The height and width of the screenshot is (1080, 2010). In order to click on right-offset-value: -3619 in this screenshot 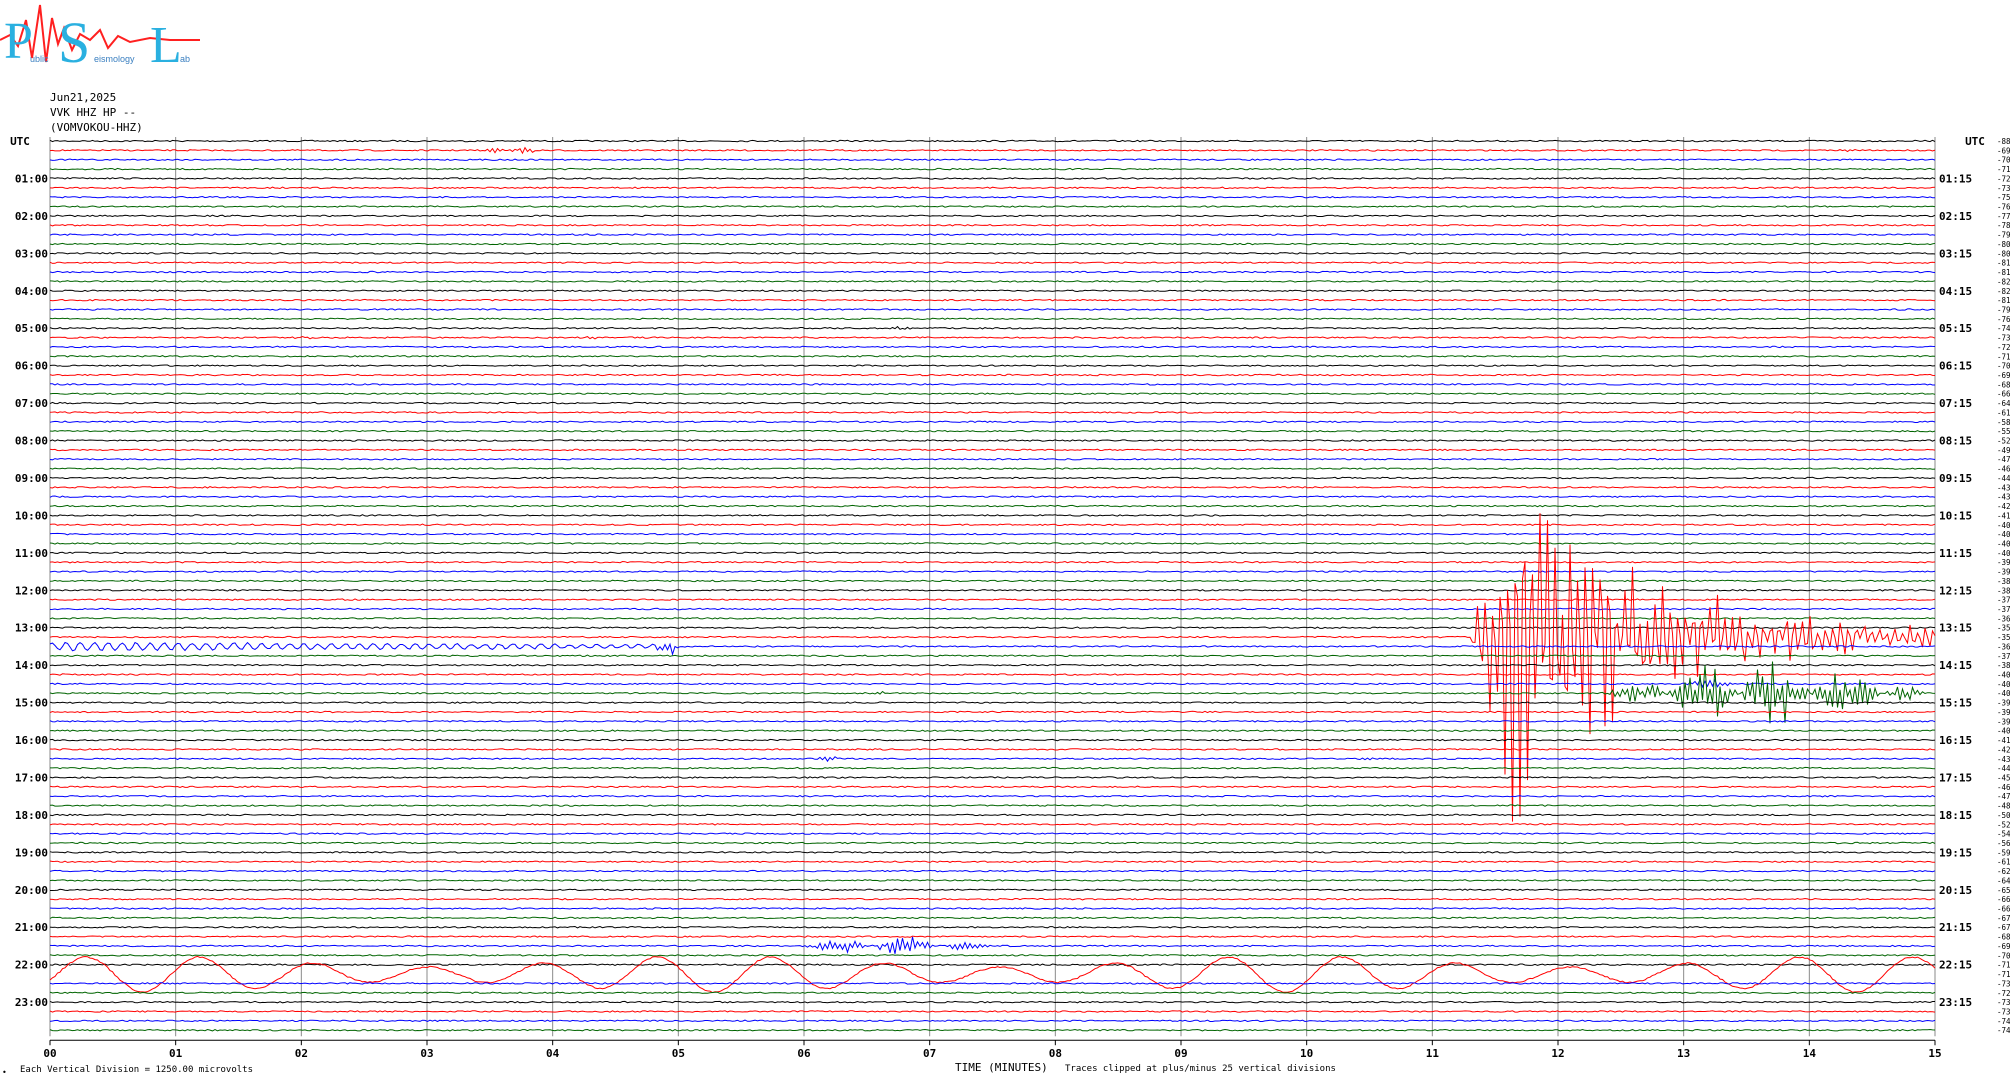, I will do `click(2003, 646)`.